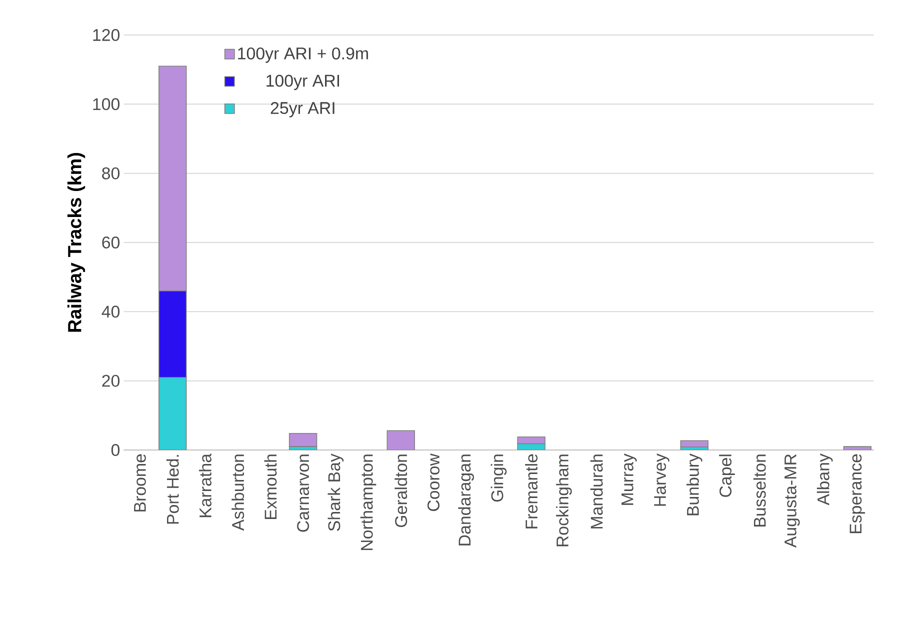  Describe the element at coordinates (368, 502) in the screenshot. I see `x-tick-label: Northampton` at that location.